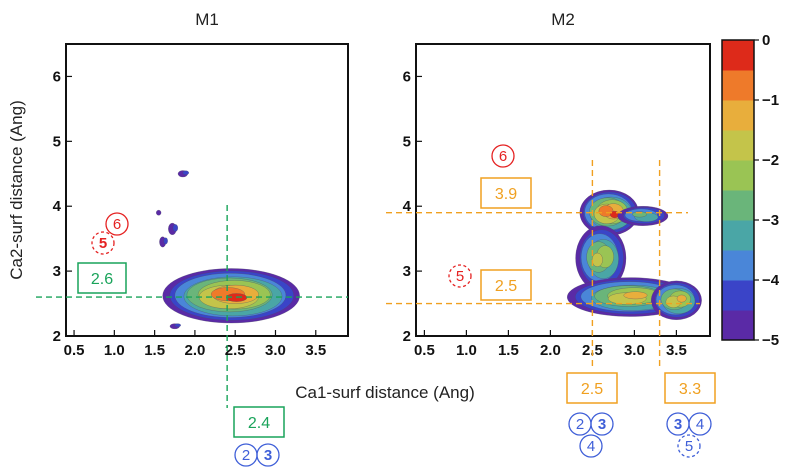 The width and height of the screenshot is (794, 474). I want to click on marker-m2-blue-4b, so click(700, 424).